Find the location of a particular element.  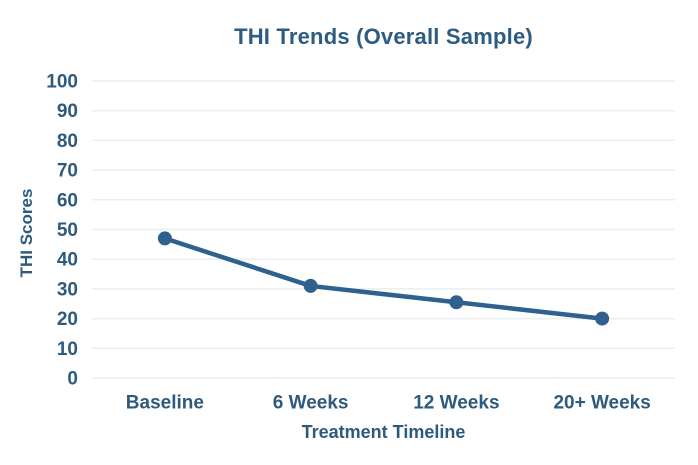

x-tick-label: Baseline is located at coordinates (165, 403).